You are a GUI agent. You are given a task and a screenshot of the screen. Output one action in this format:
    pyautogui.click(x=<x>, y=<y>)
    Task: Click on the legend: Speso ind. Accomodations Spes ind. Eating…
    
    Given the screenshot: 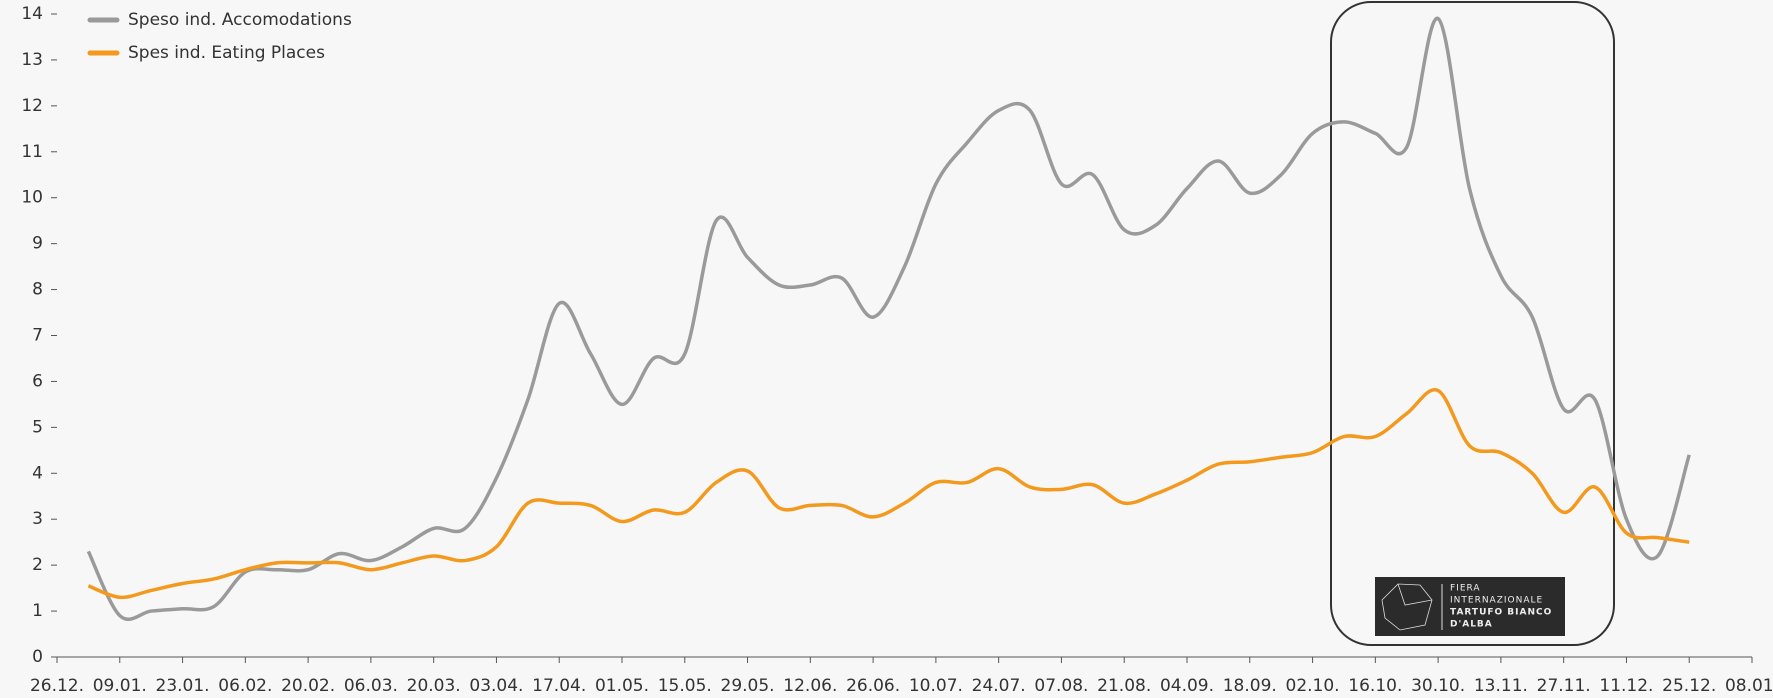 What is the action you would take?
    pyautogui.click(x=219, y=36)
    